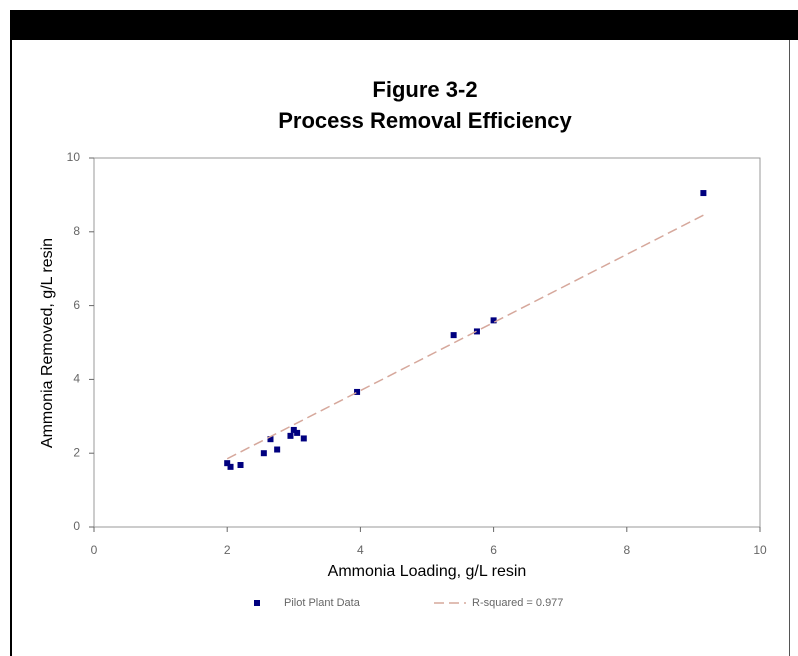  What do you see at coordinates (360, 550) in the screenshot?
I see `x-tick-label: 4` at bounding box center [360, 550].